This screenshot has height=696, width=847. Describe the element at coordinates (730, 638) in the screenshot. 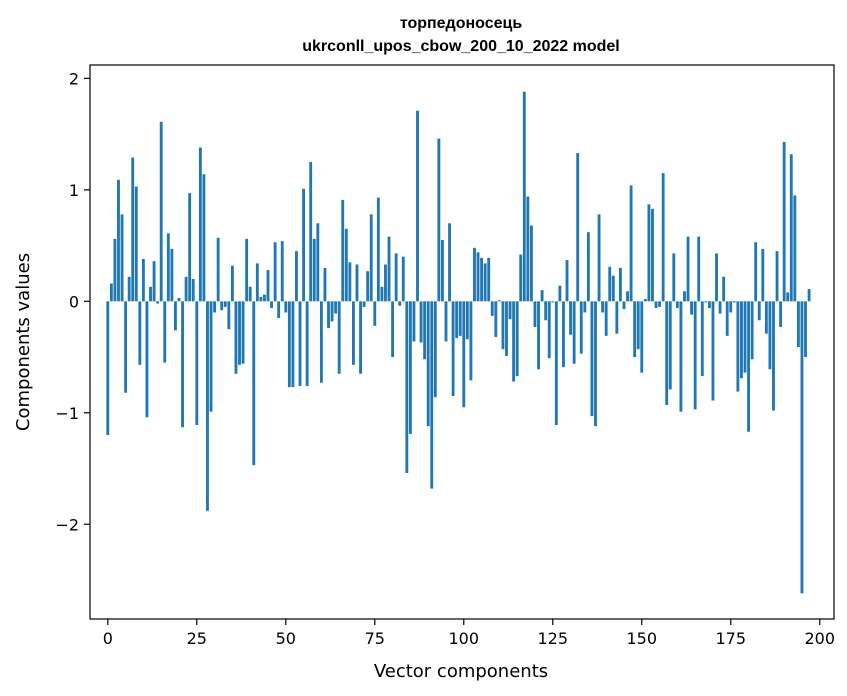

I see `x-tick-label: 175` at that location.